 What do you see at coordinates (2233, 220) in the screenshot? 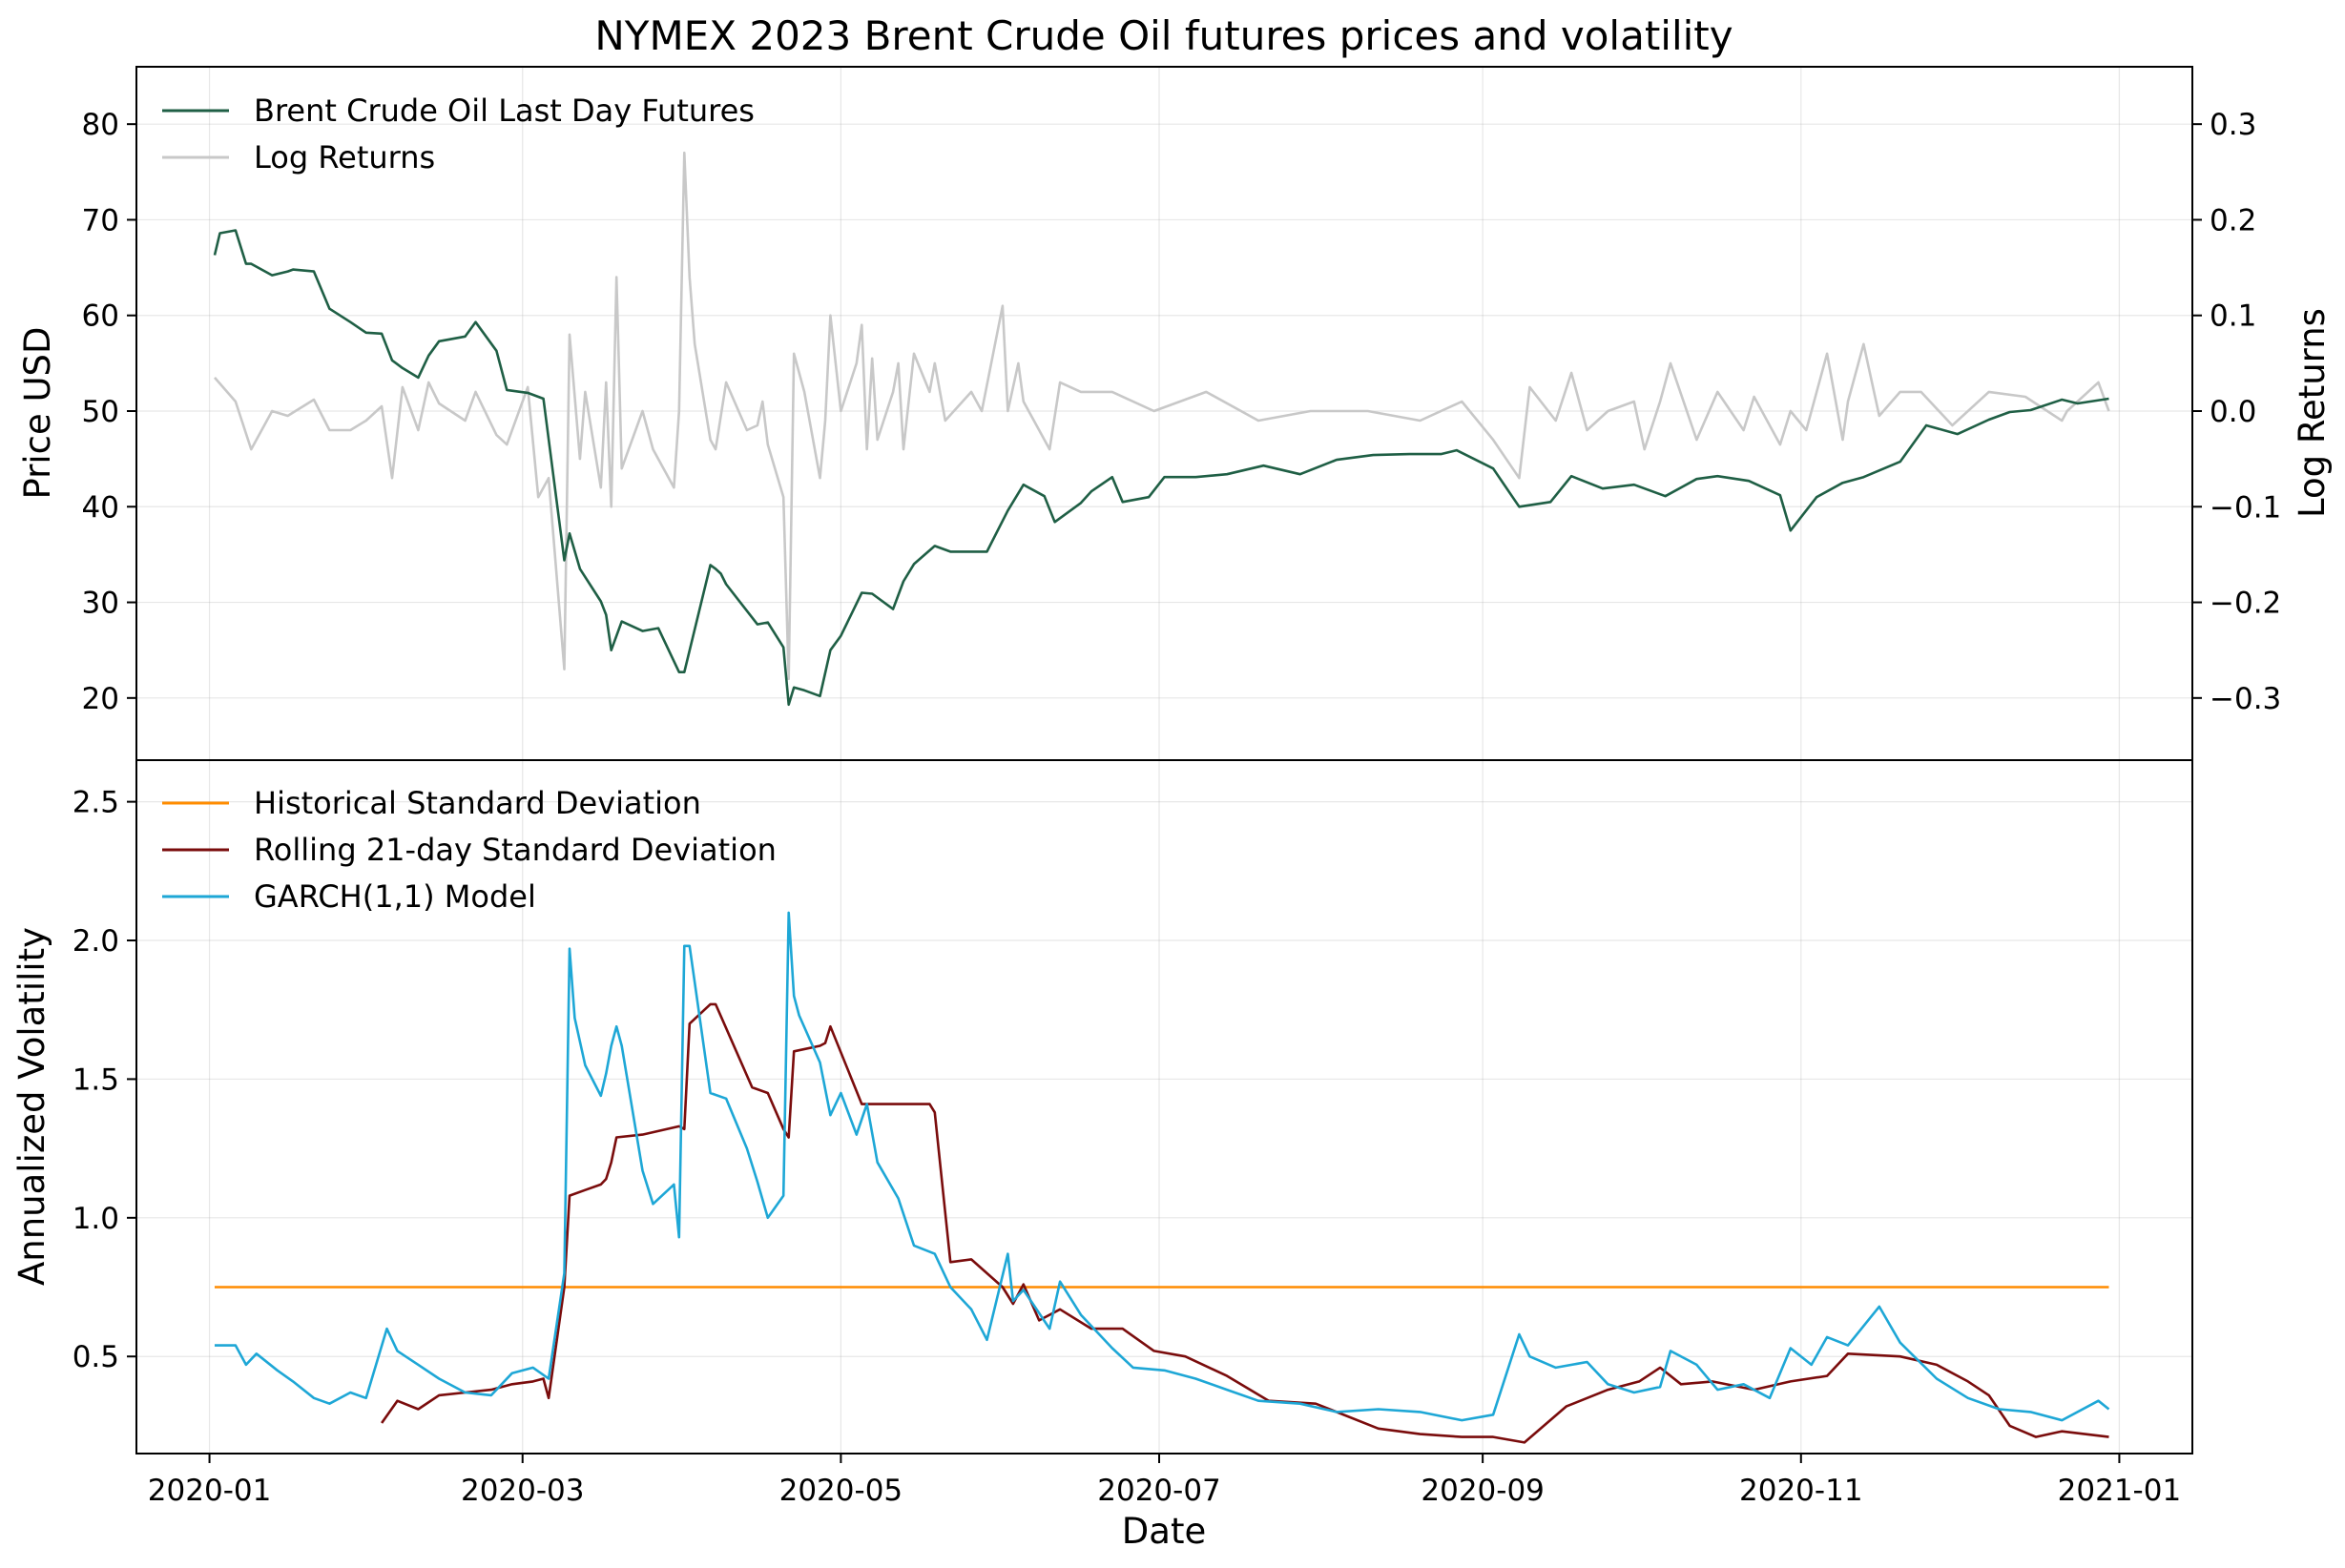
I see `top-y-right-tick-label: 0.2` at bounding box center [2233, 220].